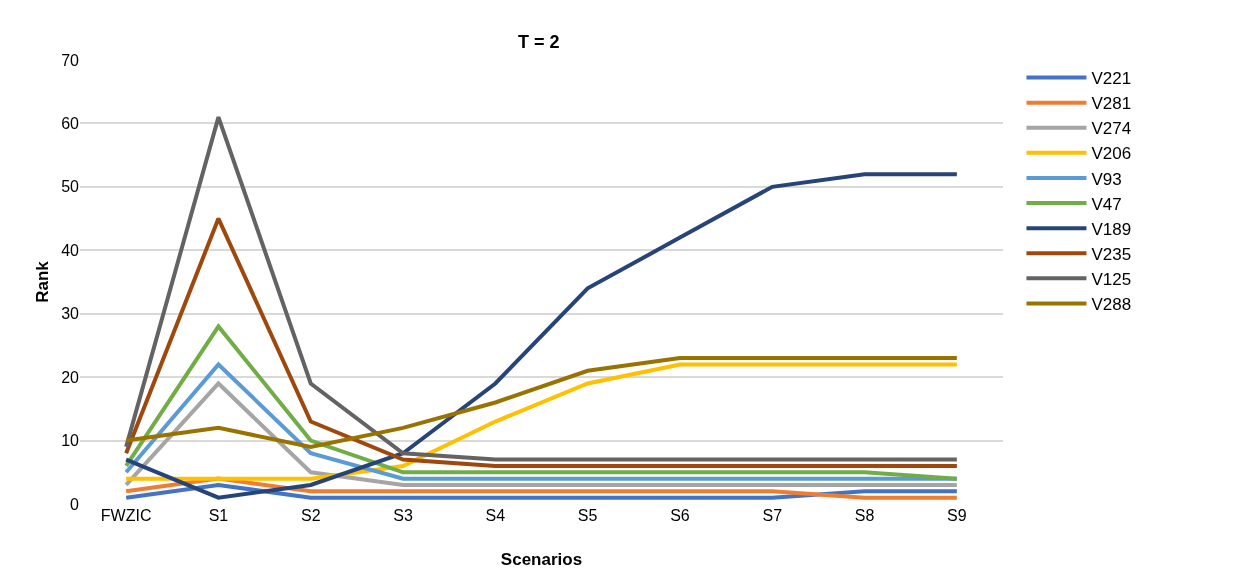 Image resolution: width=1253 pixels, height=584 pixels. Describe the element at coordinates (70, 124) in the screenshot. I see `y-tick-label: 60` at that location.